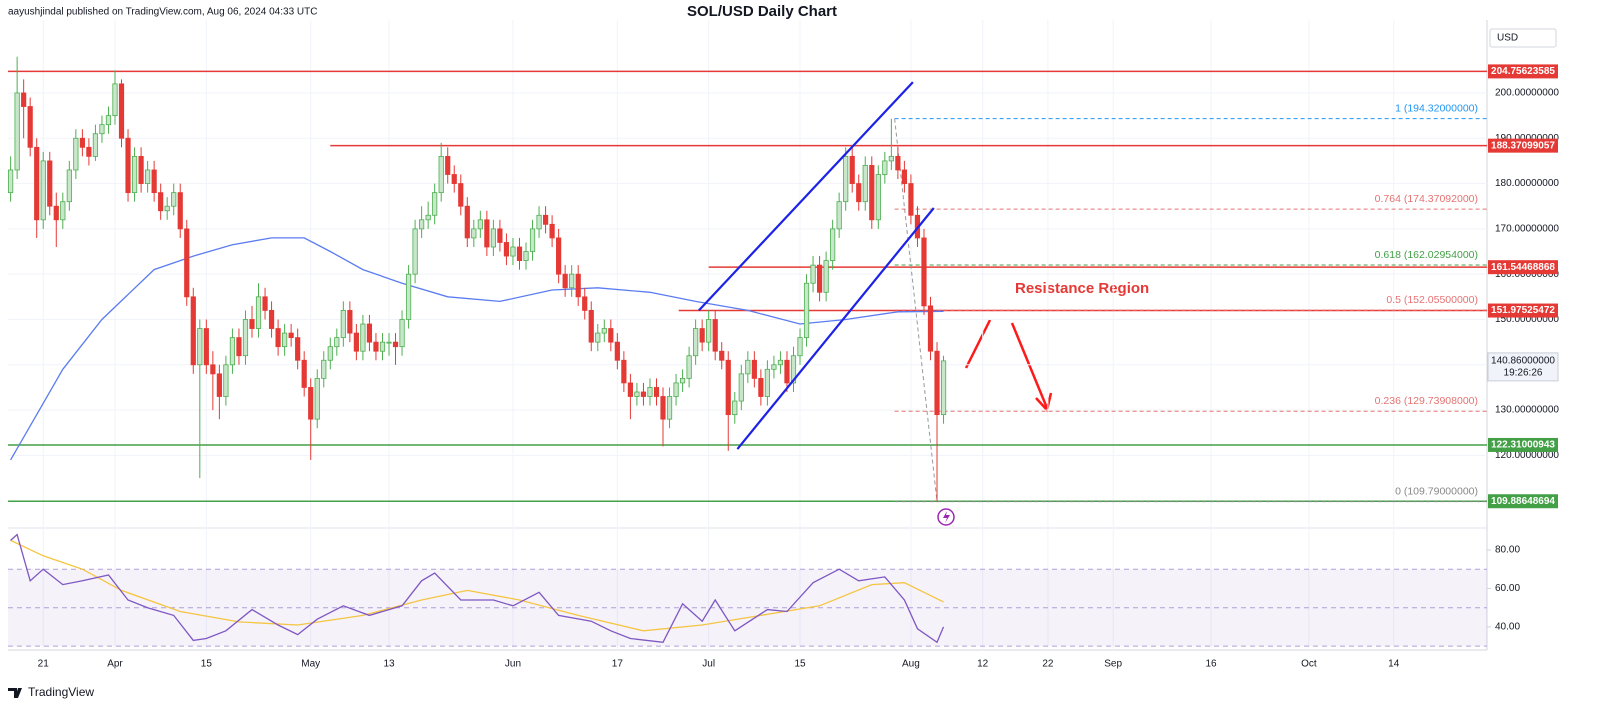 The image size is (1600, 721). What do you see at coordinates (44, 664) in the screenshot?
I see `x-tick-label: 21` at bounding box center [44, 664].